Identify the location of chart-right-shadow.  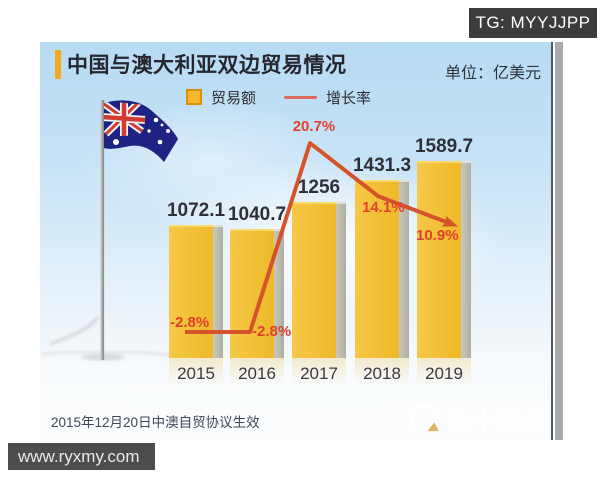
(559, 241).